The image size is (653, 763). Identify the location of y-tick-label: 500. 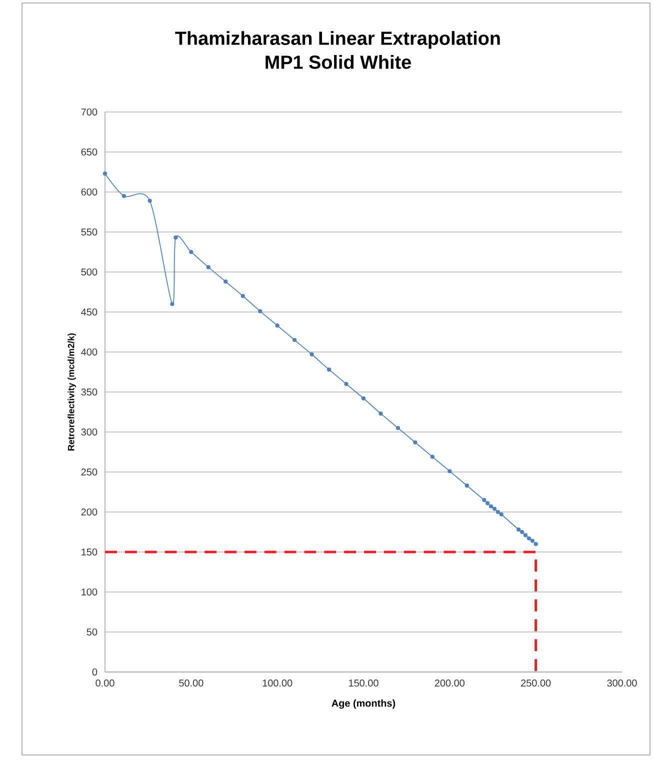
(89, 272).